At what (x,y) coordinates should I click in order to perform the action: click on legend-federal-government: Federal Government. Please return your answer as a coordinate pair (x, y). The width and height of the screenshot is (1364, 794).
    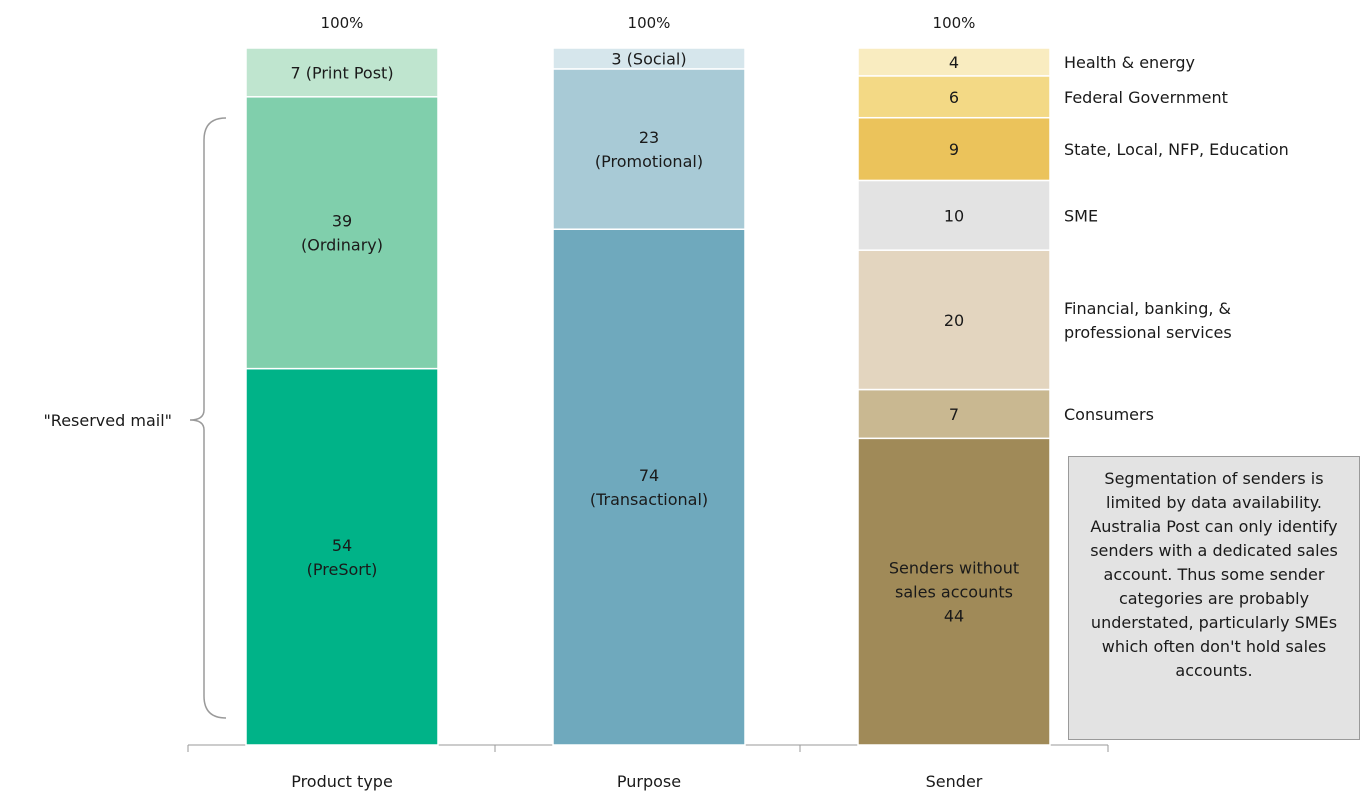
    Looking at the image, I should click on (1146, 97).